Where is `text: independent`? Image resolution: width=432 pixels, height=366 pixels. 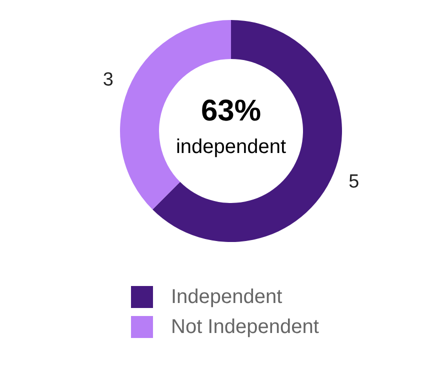
text: independent is located at coordinates (231, 147).